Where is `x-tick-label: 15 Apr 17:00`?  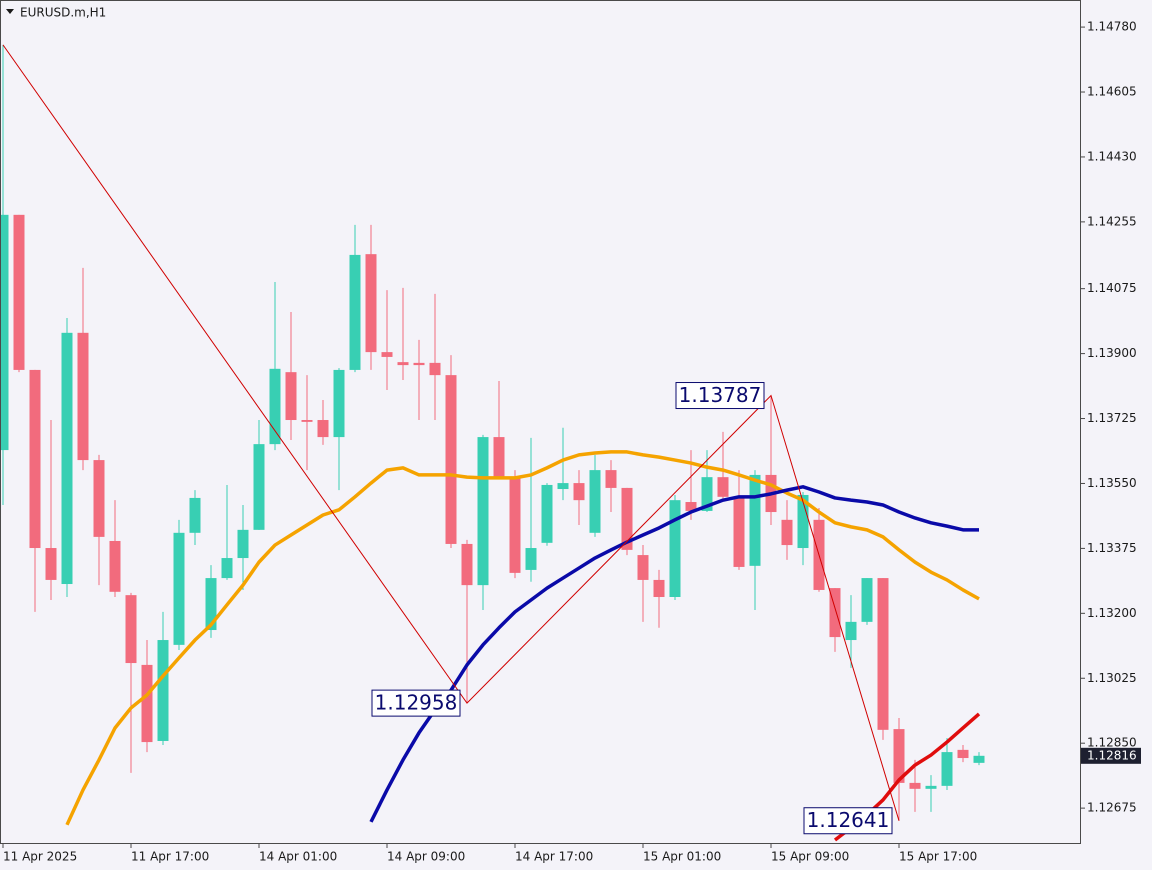
x-tick-label: 15 Apr 17:00 is located at coordinates (938, 857).